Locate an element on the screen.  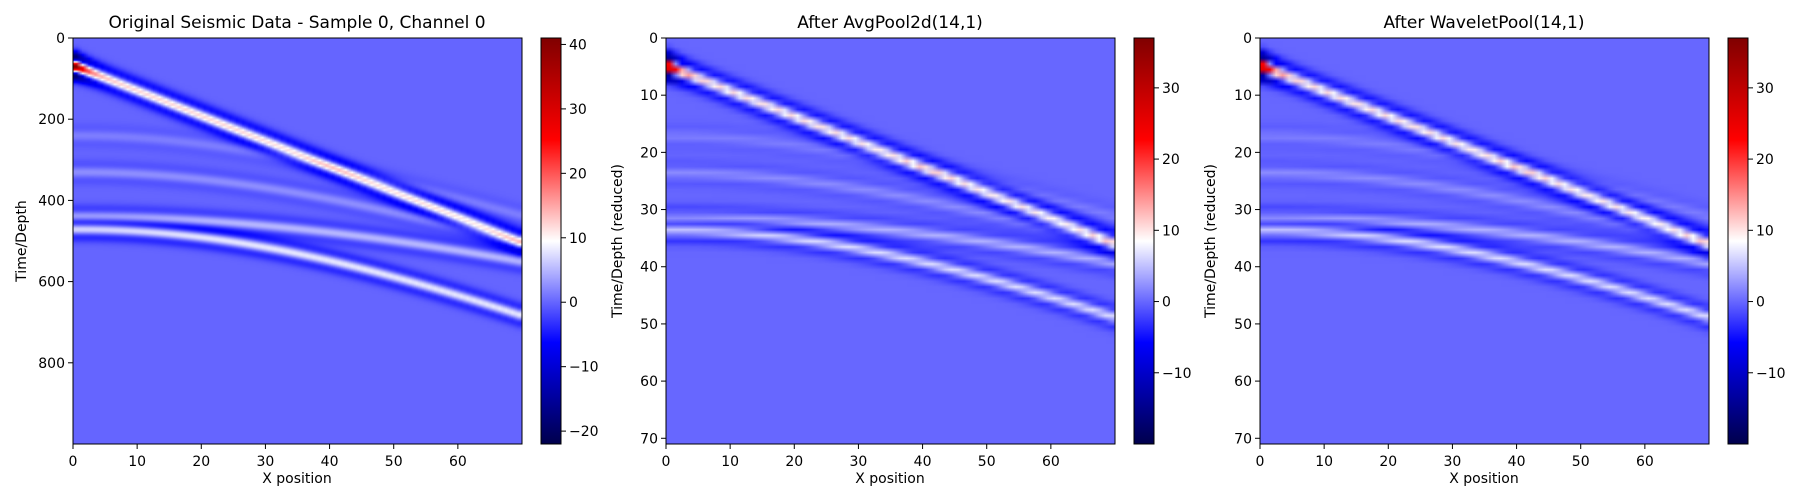
colorbar-tick-label: −20 is located at coordinates (584, 432).